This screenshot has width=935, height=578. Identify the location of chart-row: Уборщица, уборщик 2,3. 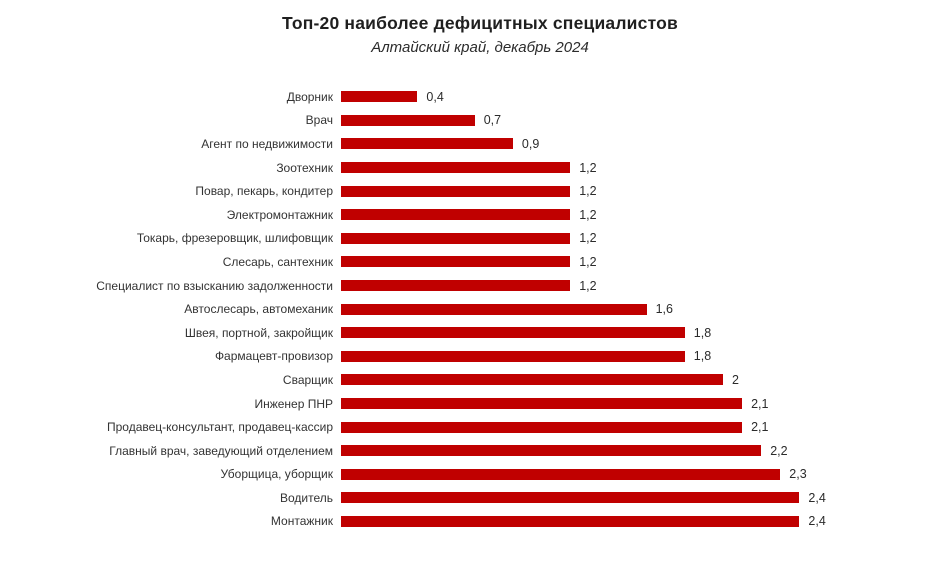
(467, 475).